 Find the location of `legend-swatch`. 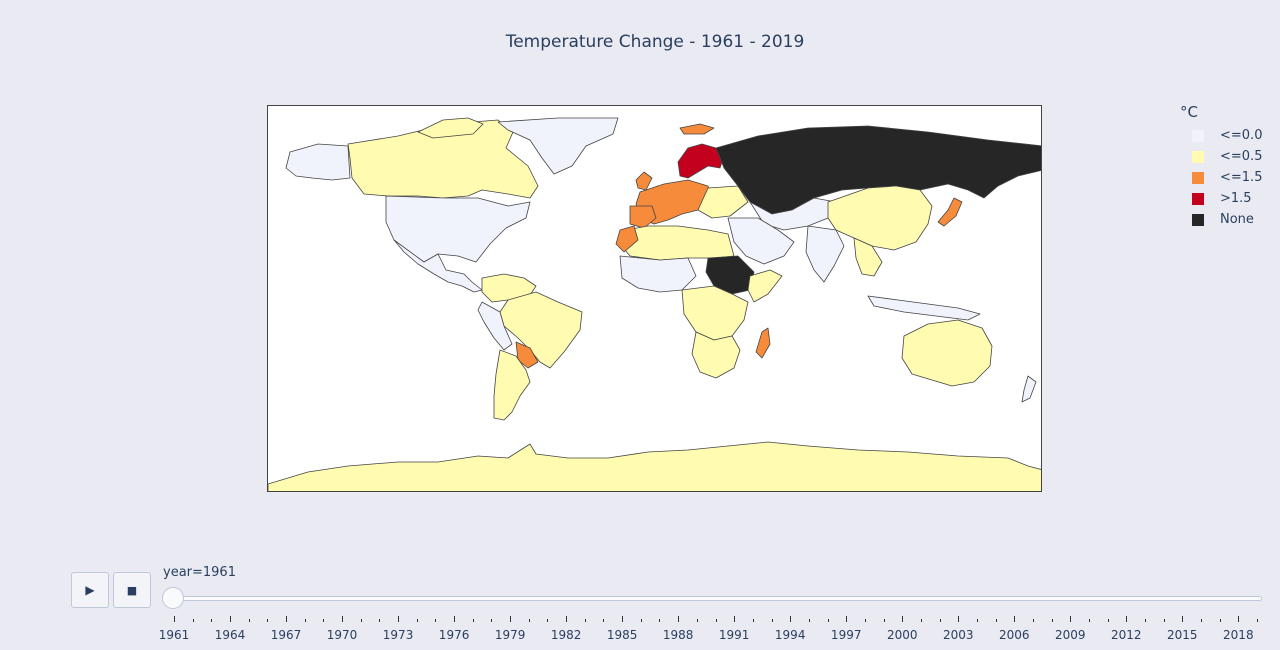

legend-swatch is located at coordinates (1198, 198).